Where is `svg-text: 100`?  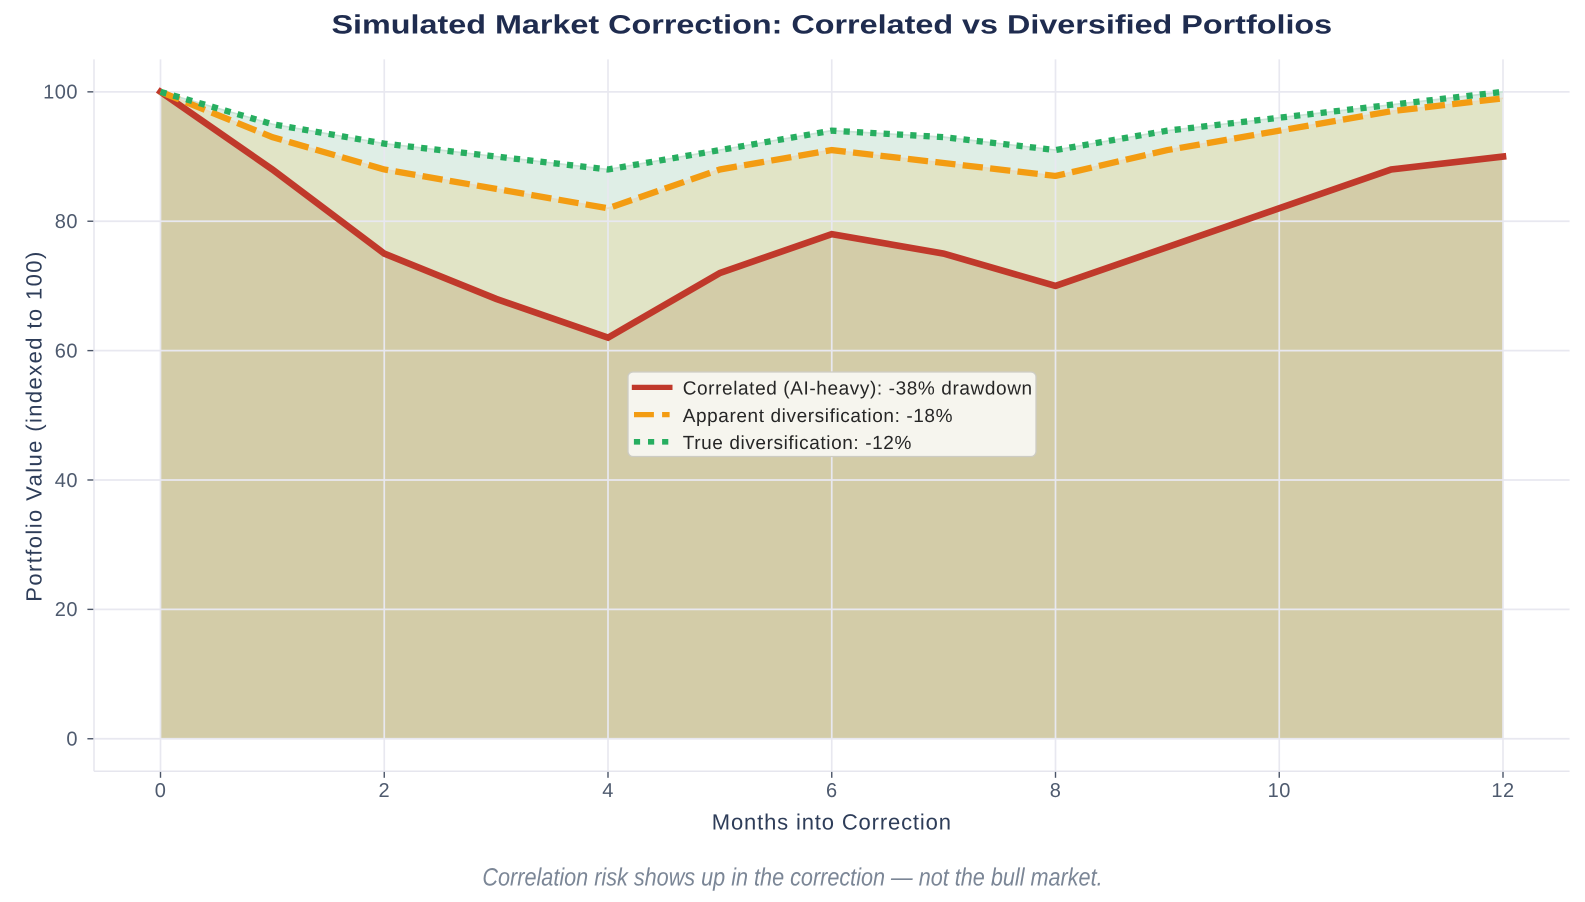 svg-text: 100 is located at coordinates (60, 93).